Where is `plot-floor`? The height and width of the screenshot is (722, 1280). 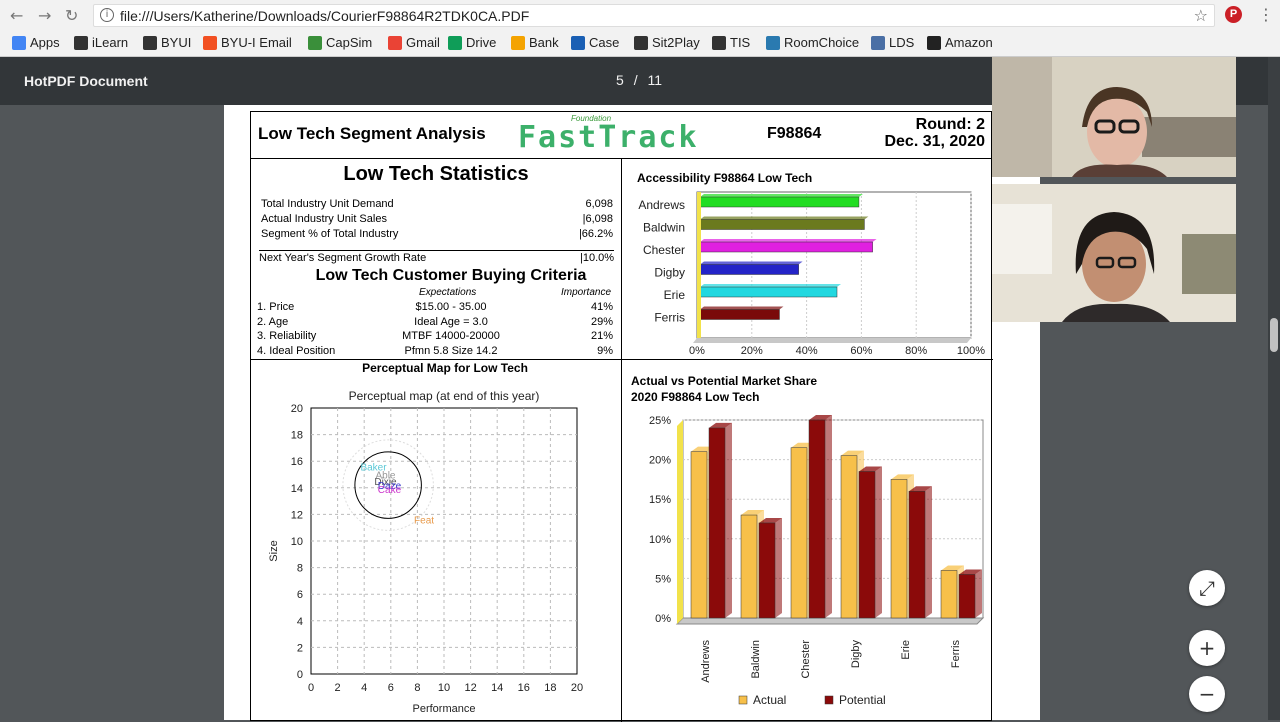 plot-floor is located at coordinates (830, 621).